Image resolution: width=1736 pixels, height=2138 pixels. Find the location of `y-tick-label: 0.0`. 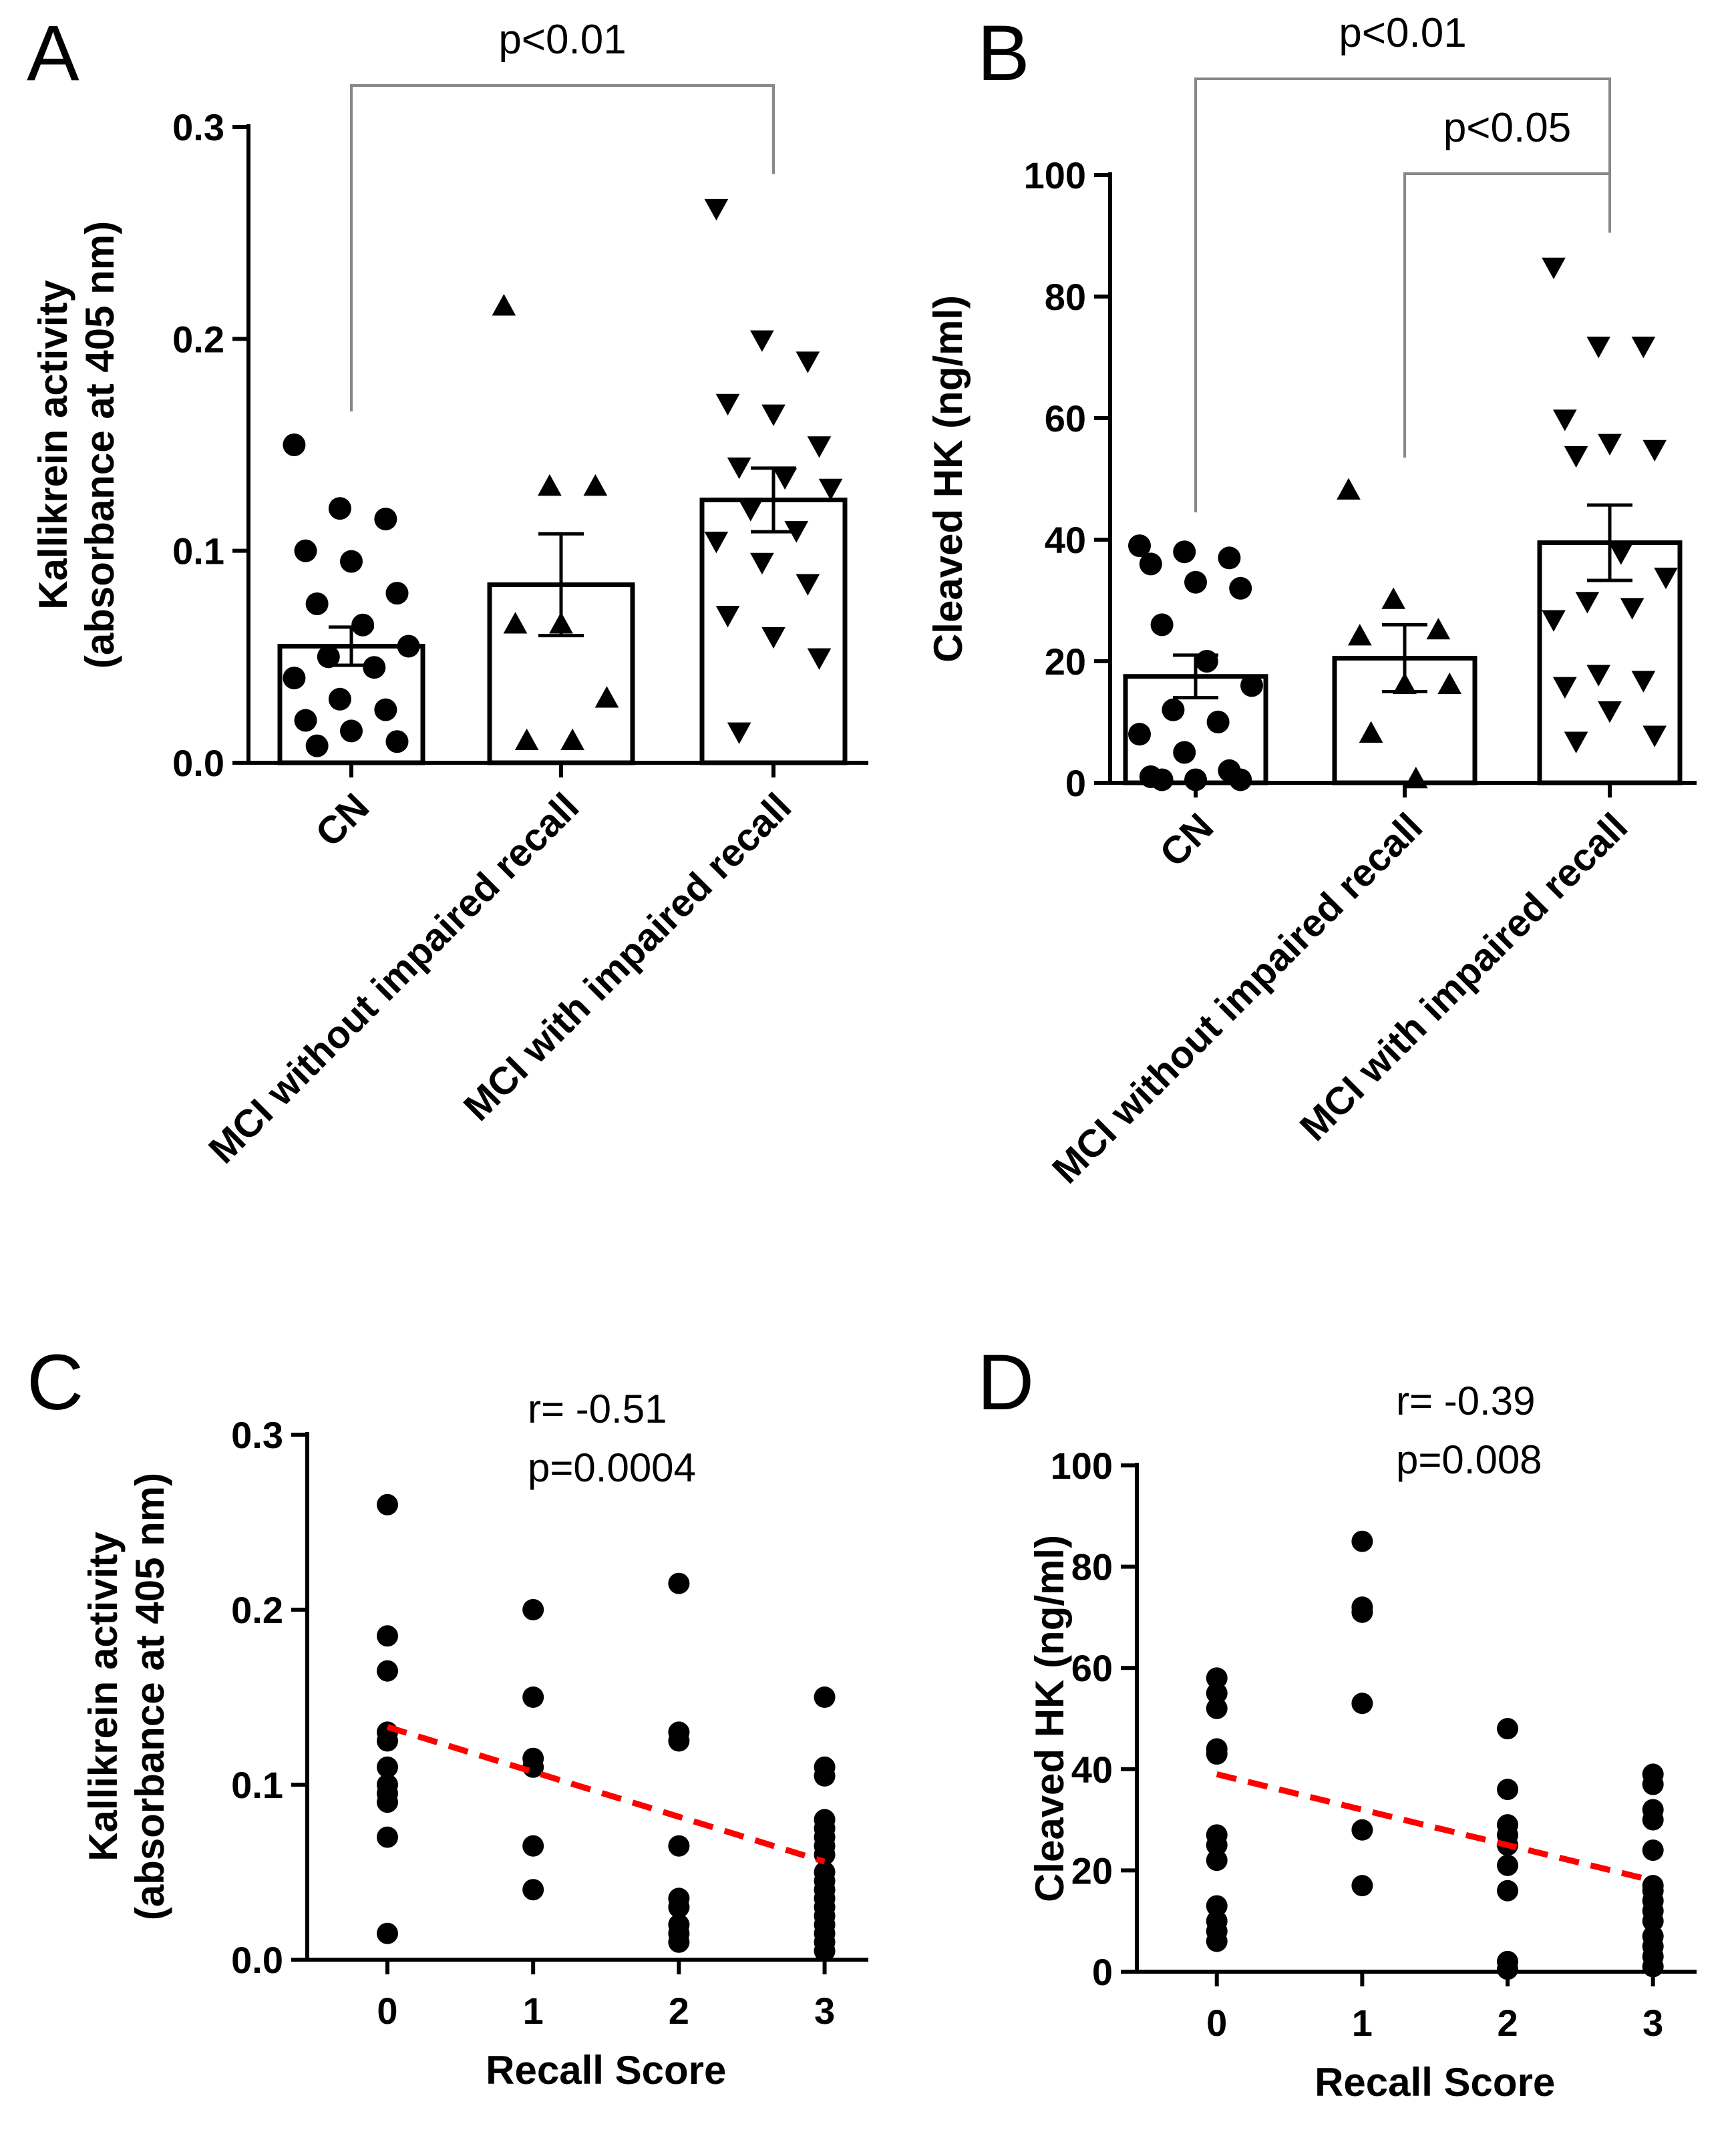

y-tick-label: 0.0 is located at coordinates (257, 1960).